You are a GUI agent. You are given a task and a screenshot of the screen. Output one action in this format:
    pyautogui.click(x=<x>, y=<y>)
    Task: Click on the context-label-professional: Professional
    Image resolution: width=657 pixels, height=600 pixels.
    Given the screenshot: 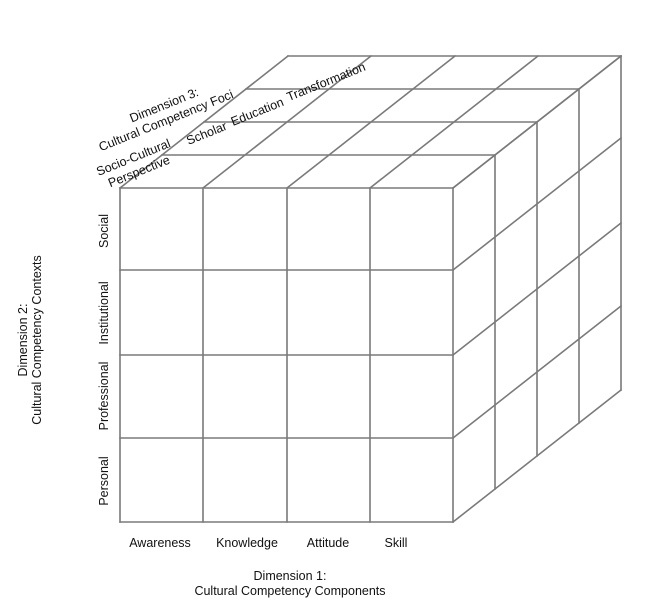 What is the action you would take?
    pyautogui.click(x=104, y=396)
    